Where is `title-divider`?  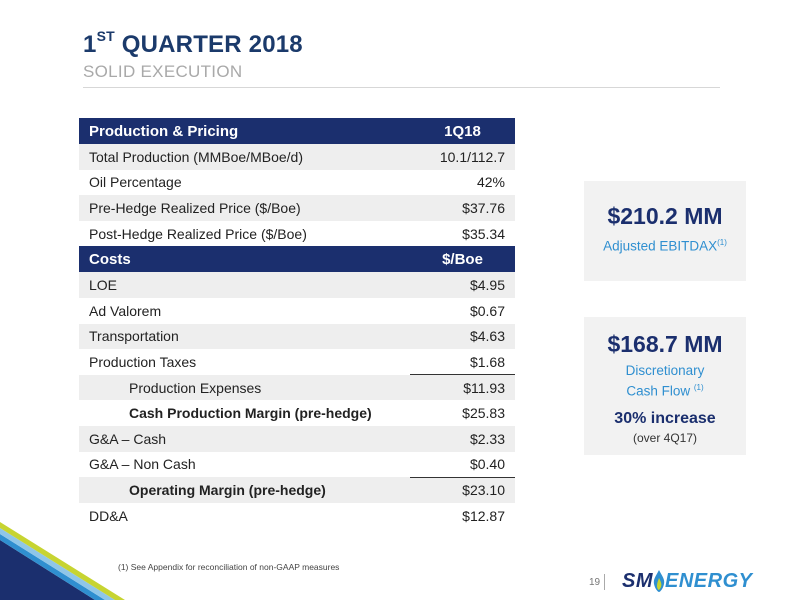 title-divider is located at coordinates (401, 87).